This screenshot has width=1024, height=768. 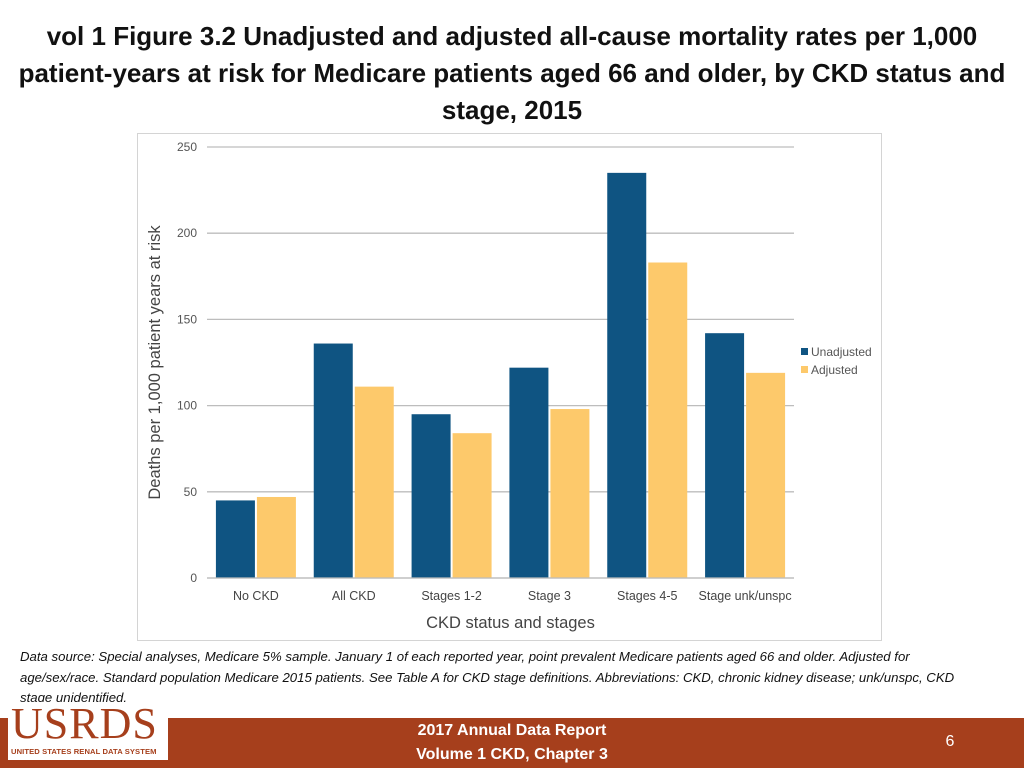 What do you see at coordinates (451, 596) in the screenshot?
I see `x-tick-label: Stages 1-2` at bounding box center [451, 596].